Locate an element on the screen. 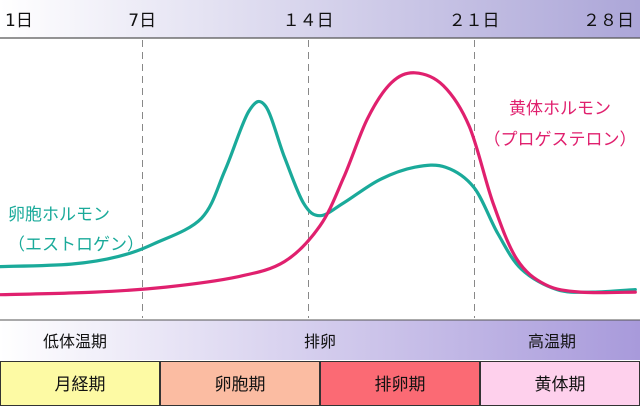  temp-label-ovulation: 排卵 is located at coordinates (320, 341).